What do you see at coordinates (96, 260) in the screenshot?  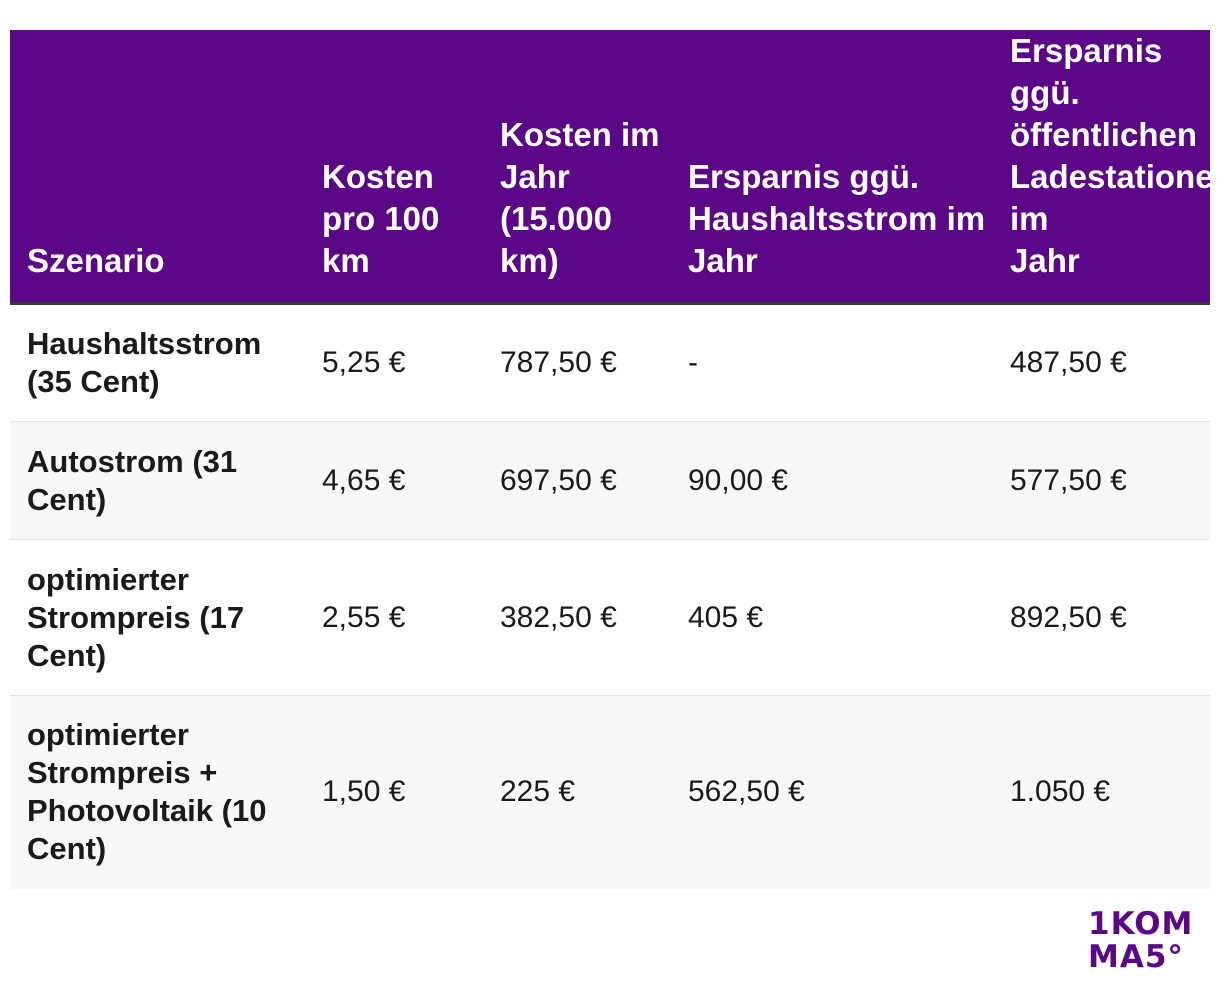 I see `header-scenario: Szenario` at bounding box center [96, 260].